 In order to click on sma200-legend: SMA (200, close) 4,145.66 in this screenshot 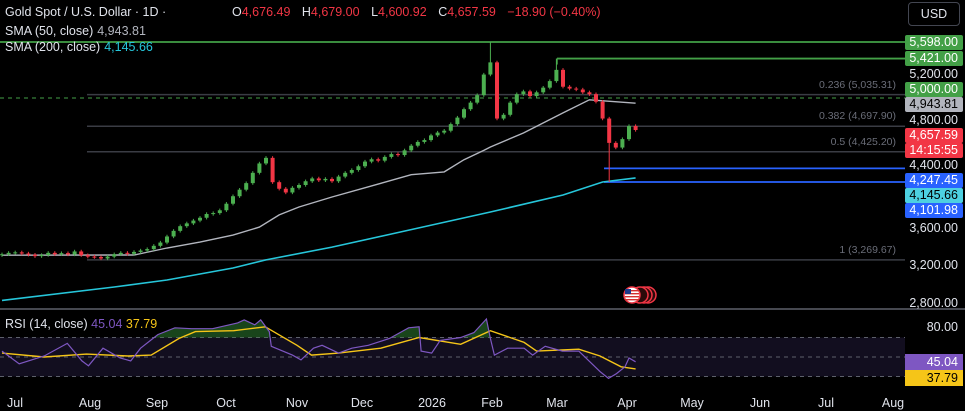, I will do `click(79, 47)`.